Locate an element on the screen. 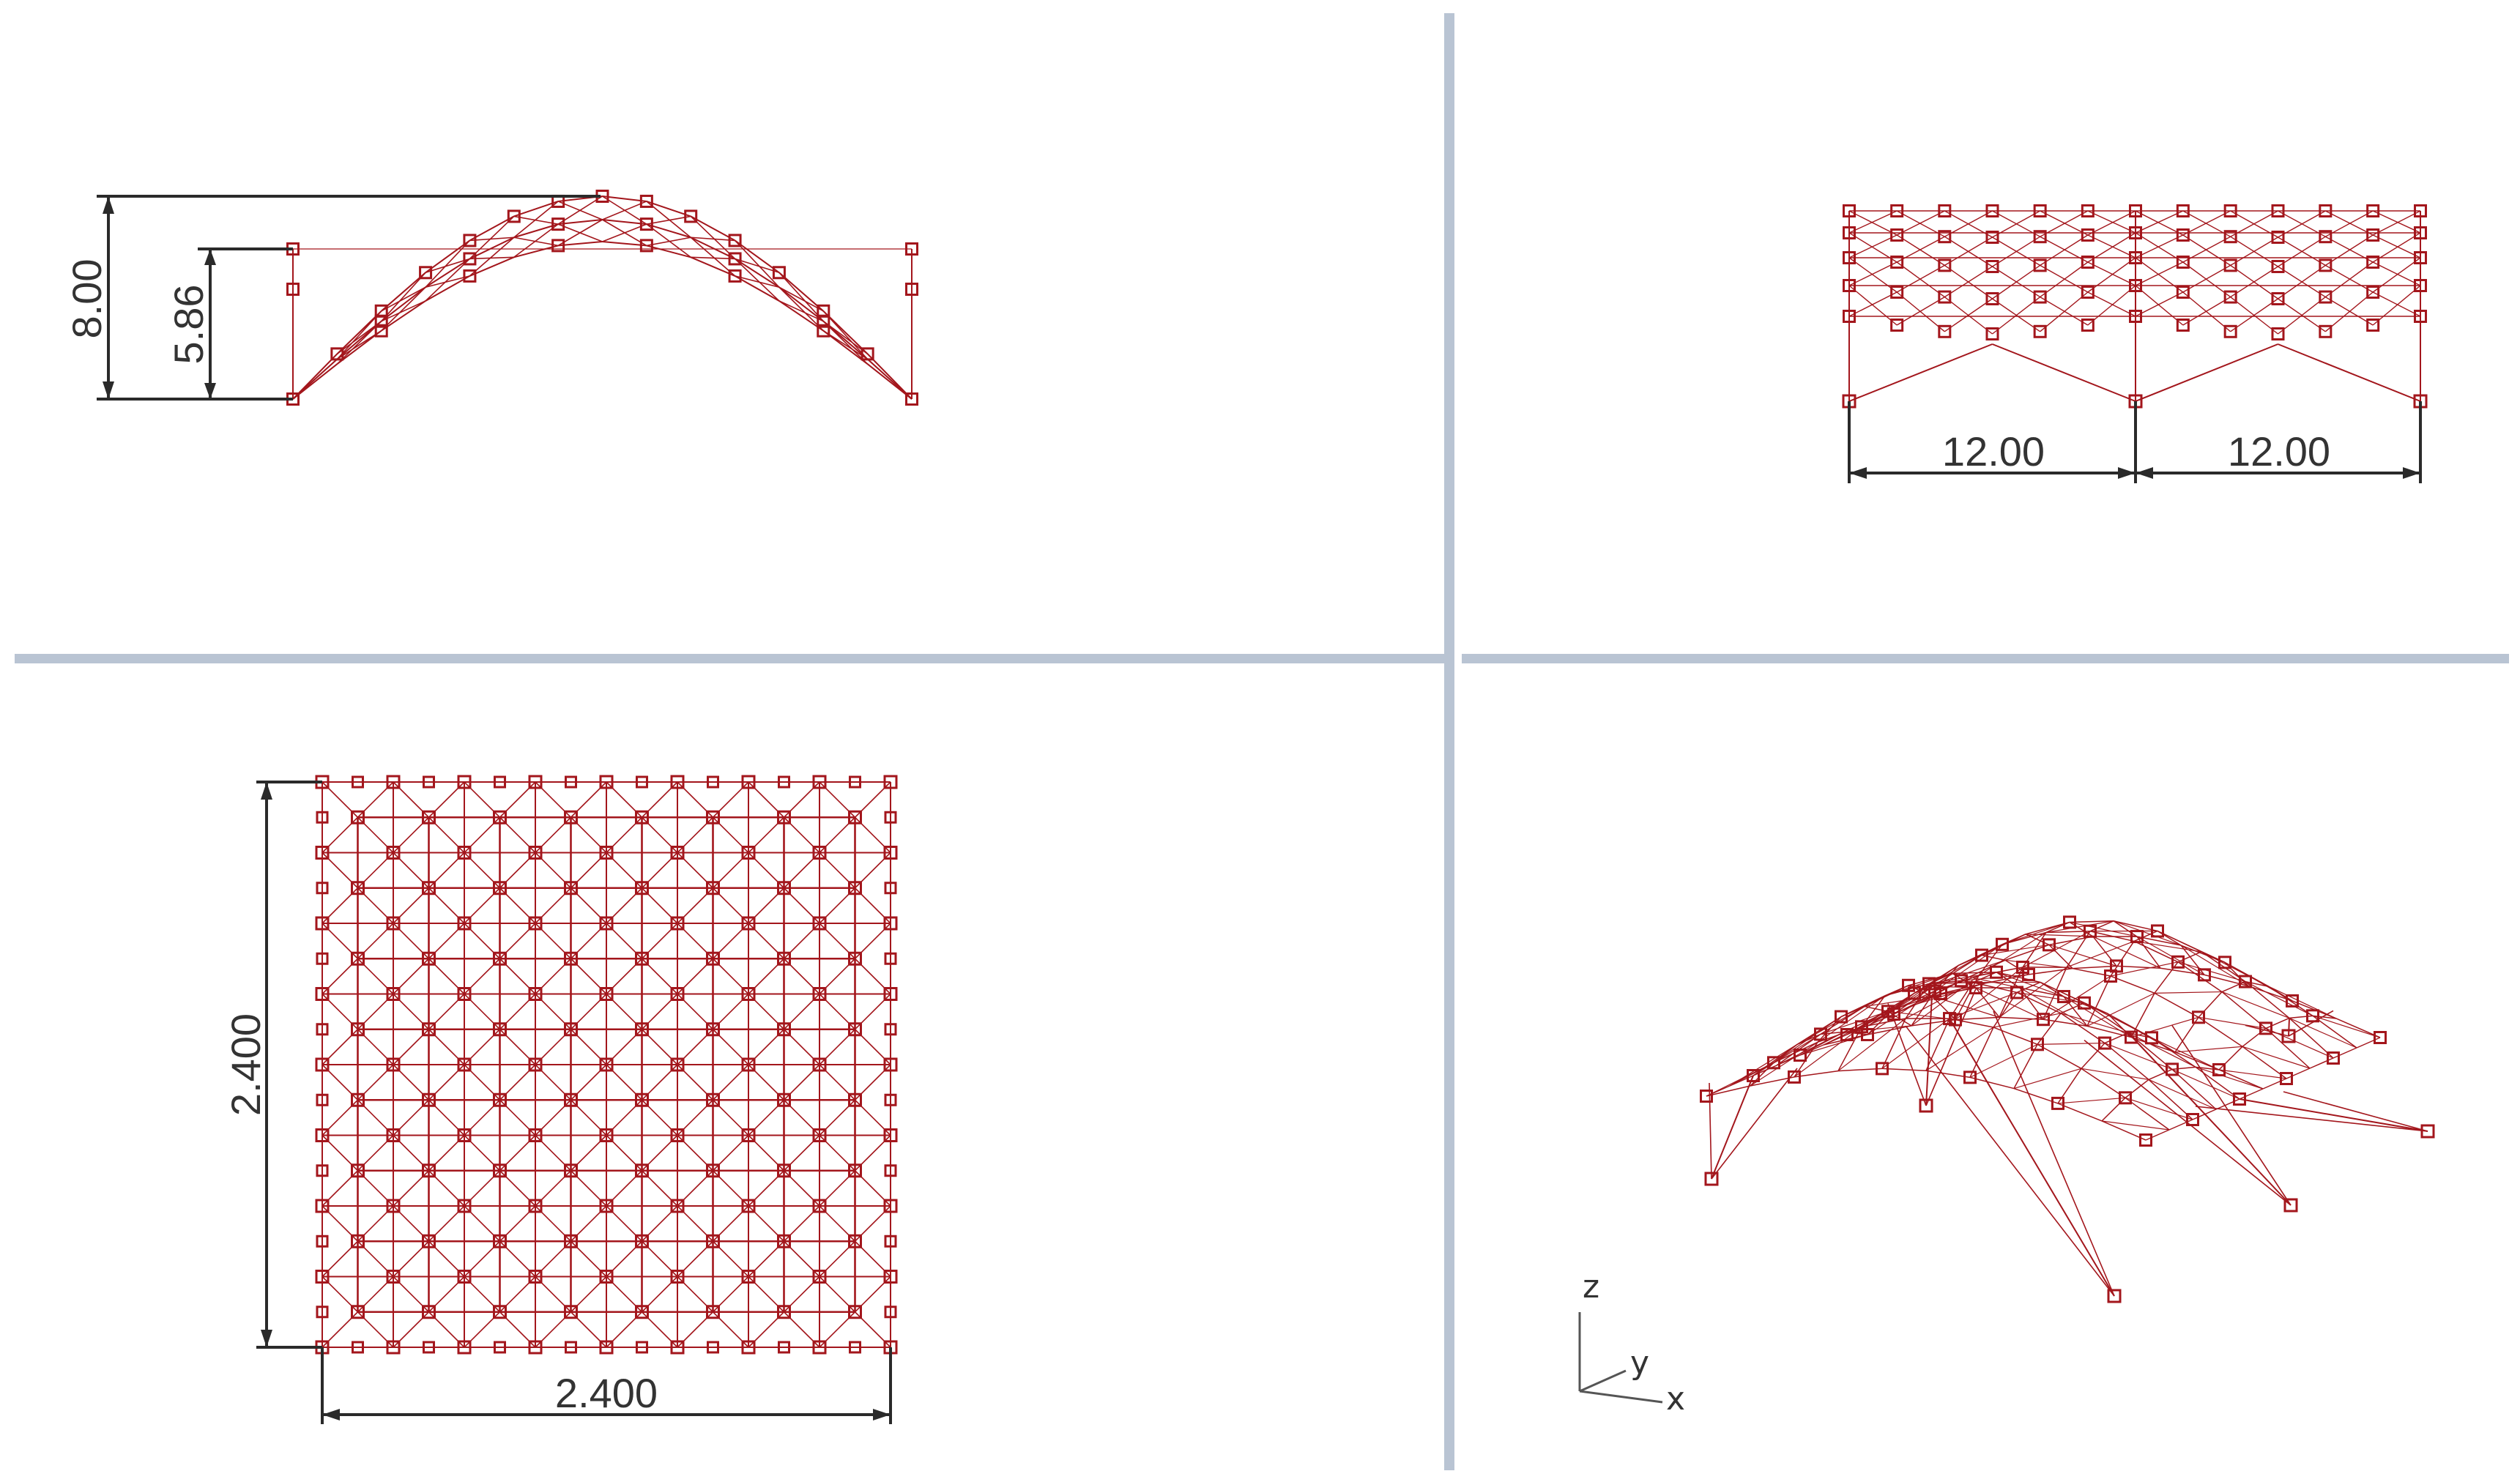 This screenshot has height=1482, width=2520. viewport-right: 12.00 12.00 is located at coordinates (2135, 344).